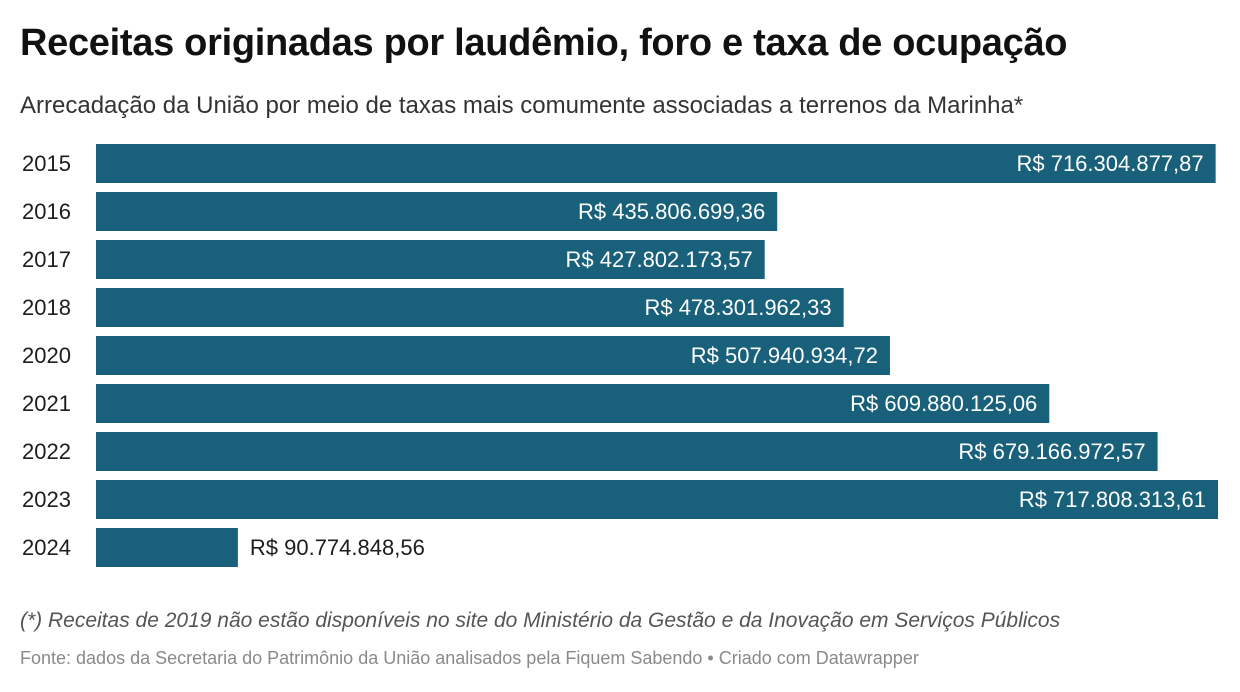 The image size is (1240, 692). What do you see at coordinates (943, 403) in the screenshot?
I see `value-label: R$ 609.880.125,06` at bounding box center [943, 403].